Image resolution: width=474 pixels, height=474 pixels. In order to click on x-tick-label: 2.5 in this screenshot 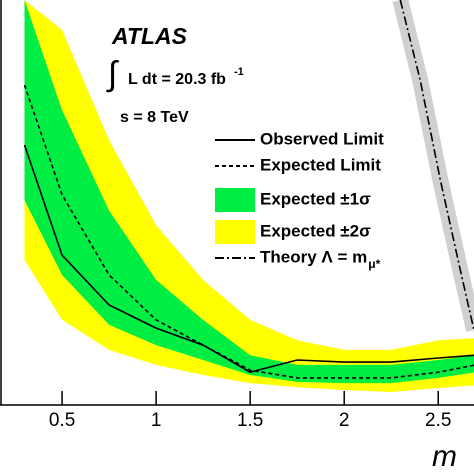, I will do `click(438, 420)`.